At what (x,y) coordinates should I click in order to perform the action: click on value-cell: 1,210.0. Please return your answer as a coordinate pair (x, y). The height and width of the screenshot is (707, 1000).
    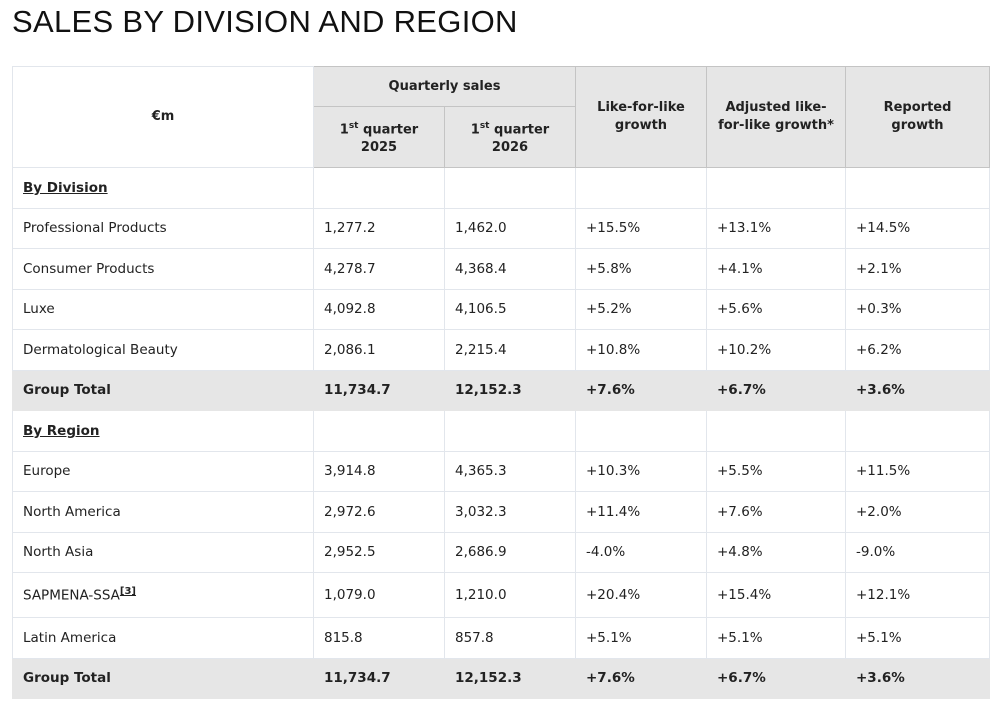
    Looking at the image, I should click on (510, 595).